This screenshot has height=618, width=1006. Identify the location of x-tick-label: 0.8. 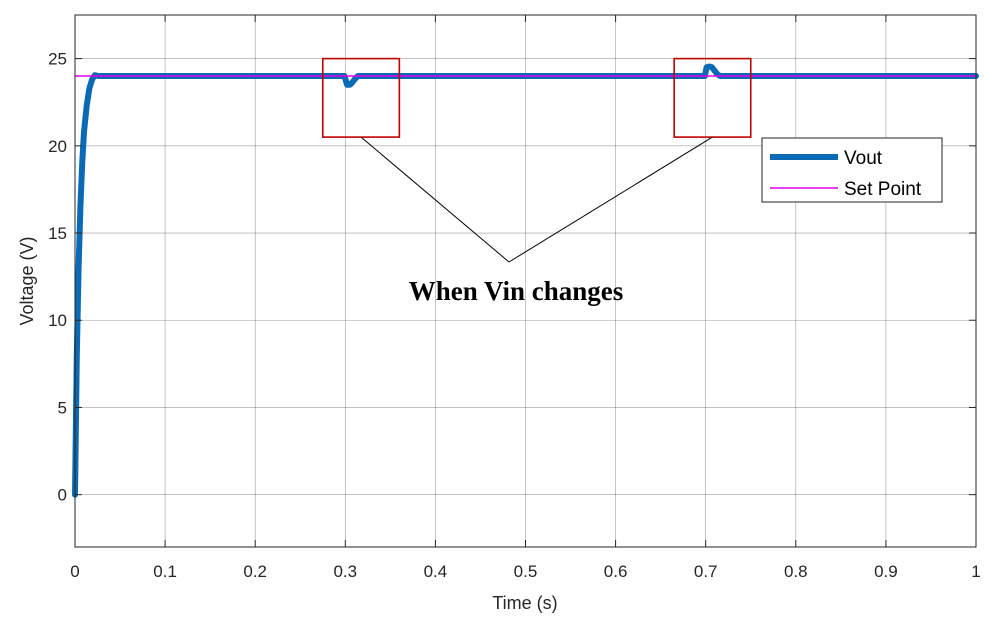
(796, 571).